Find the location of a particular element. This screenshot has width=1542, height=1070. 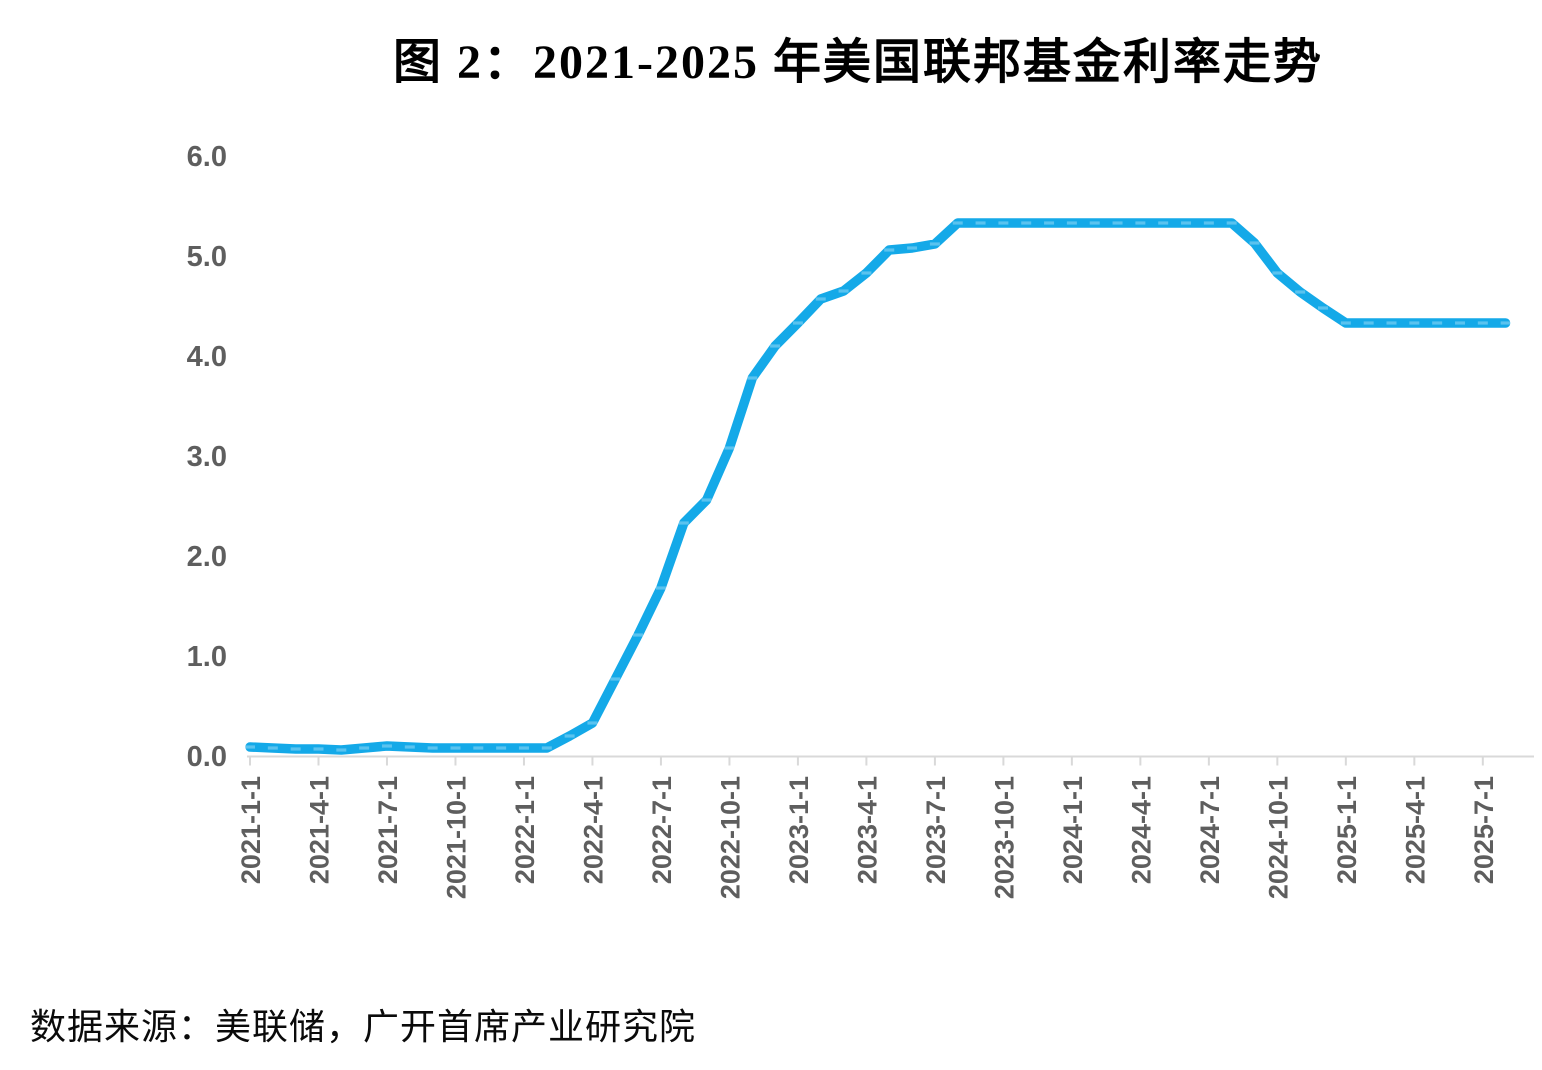

y-tick-label: 1.0 is located at coordinates (207, 657).